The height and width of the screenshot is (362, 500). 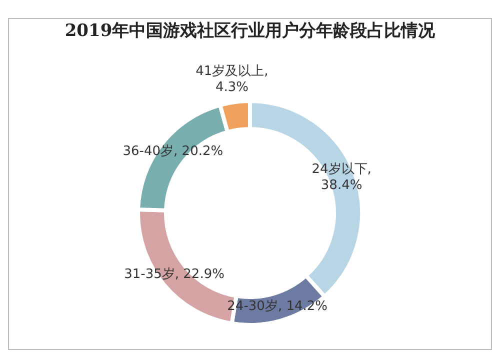 What do you see at coordinates (149, 274) in the screenshot?
I see `slice-label: 31-35岁` at bounding box center [149, 274].